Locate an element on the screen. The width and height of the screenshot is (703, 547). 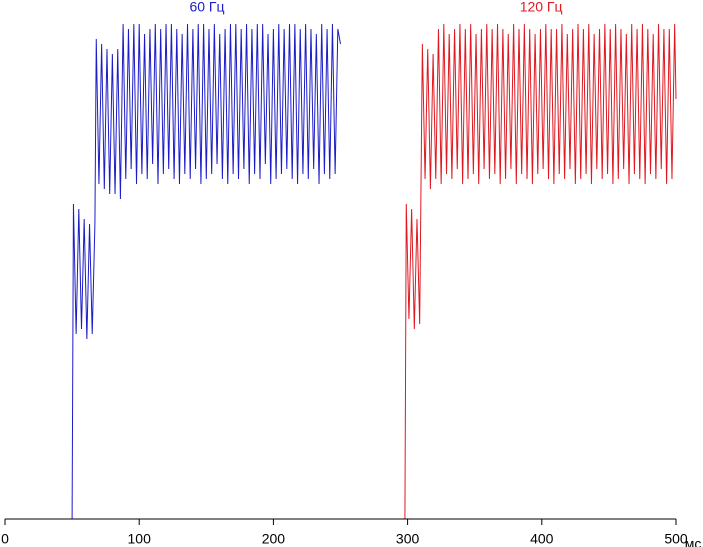
series-label: 120 Гц is located at coordinates (541, 7).